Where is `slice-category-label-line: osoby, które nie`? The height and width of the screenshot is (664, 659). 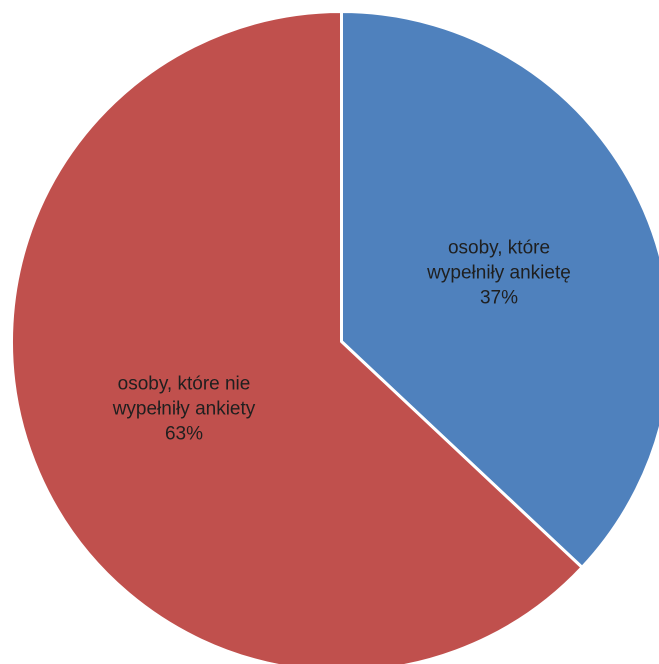
slice-category-label-line: osoby, które nie is located at coordinates (184, 384).